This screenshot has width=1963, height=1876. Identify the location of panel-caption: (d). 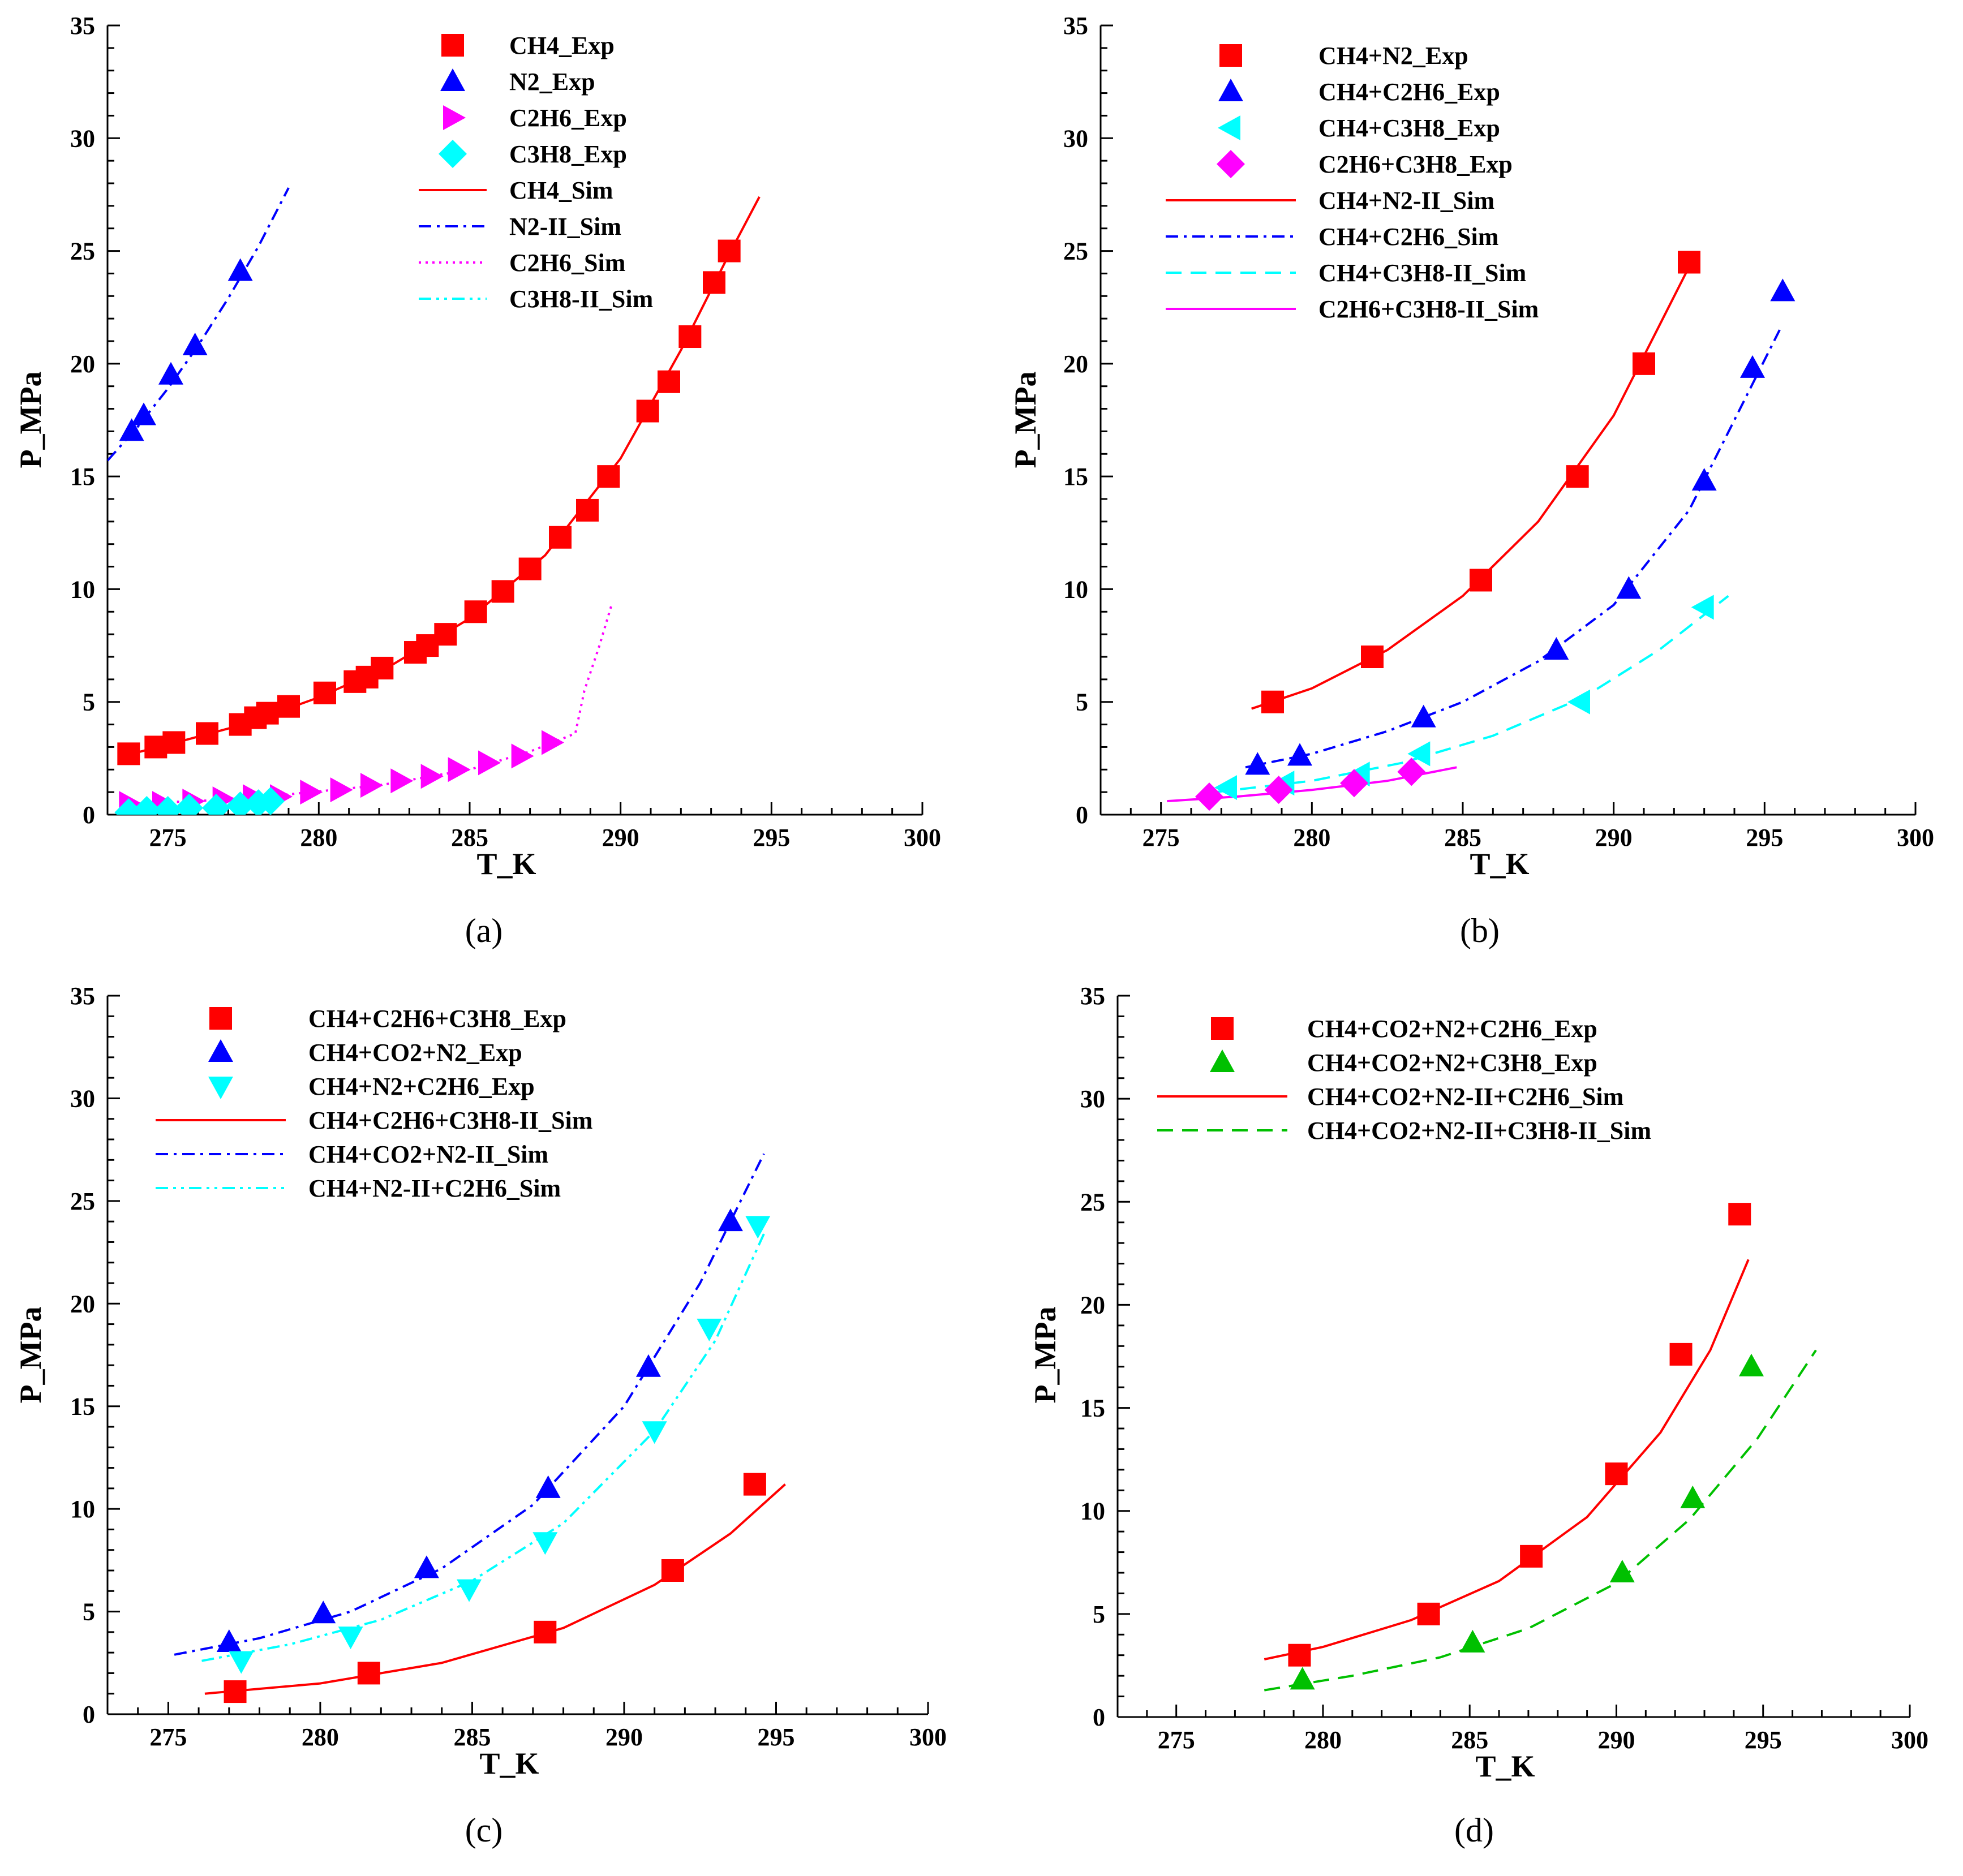
(1474, 1830).